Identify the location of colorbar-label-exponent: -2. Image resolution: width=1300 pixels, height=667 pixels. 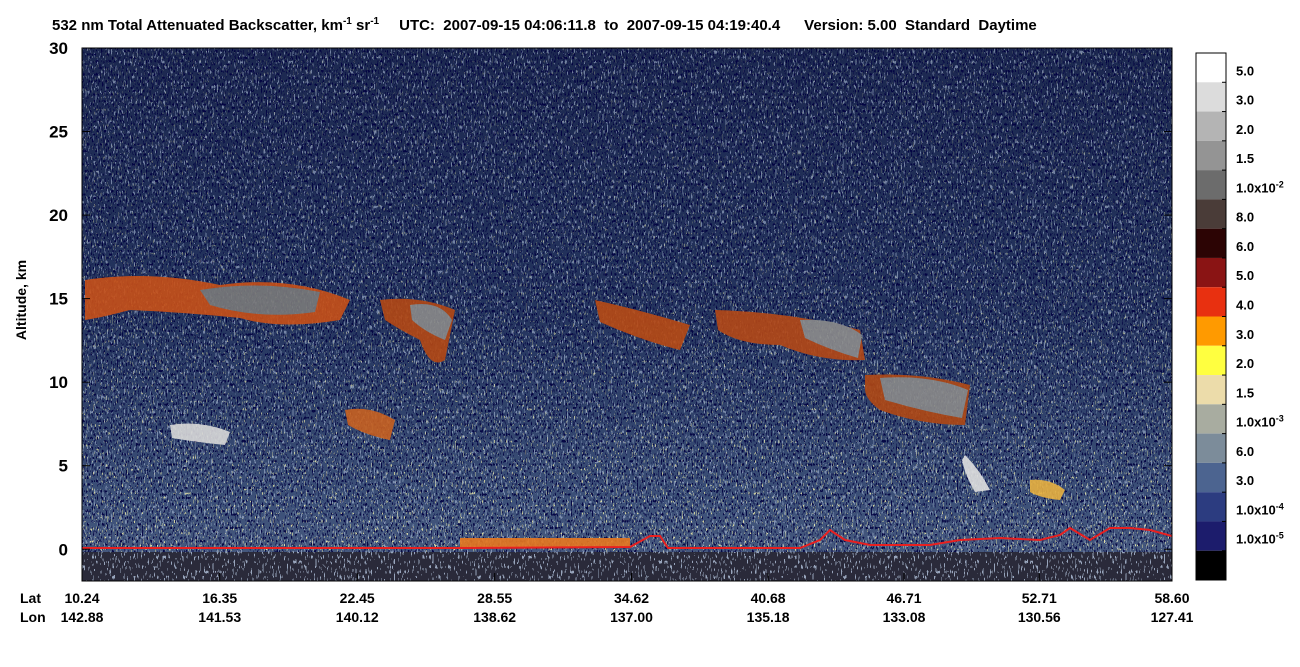
(1280, 184).